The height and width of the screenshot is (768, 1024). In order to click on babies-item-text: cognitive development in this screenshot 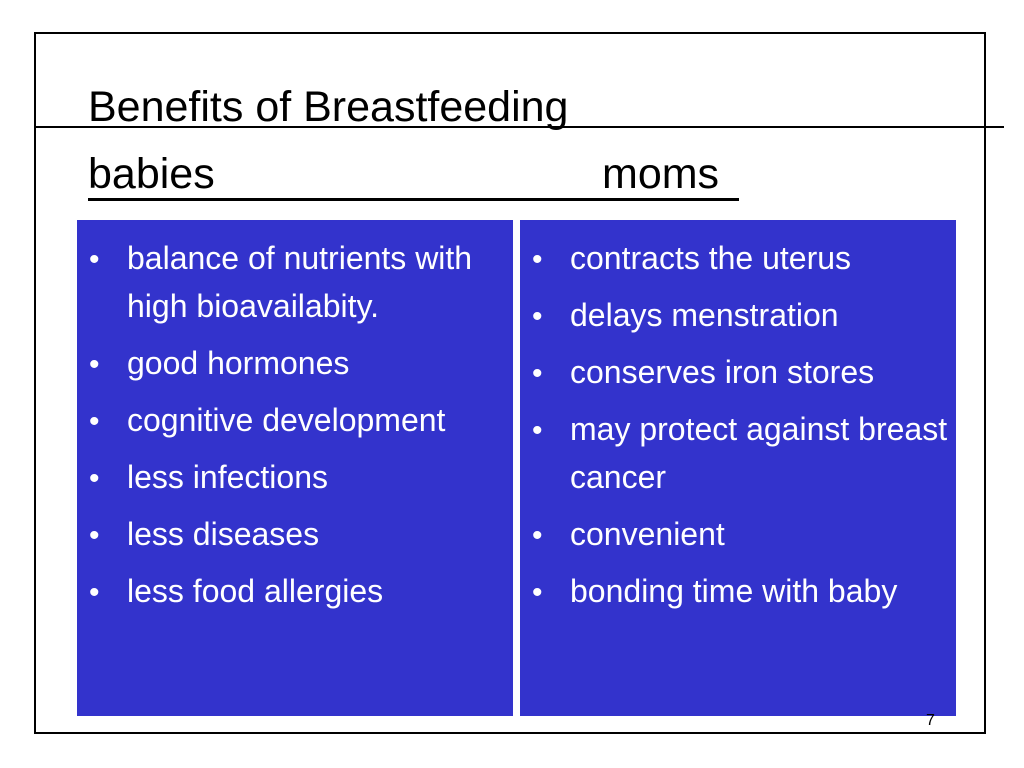, I will do `click(286, 420)`.